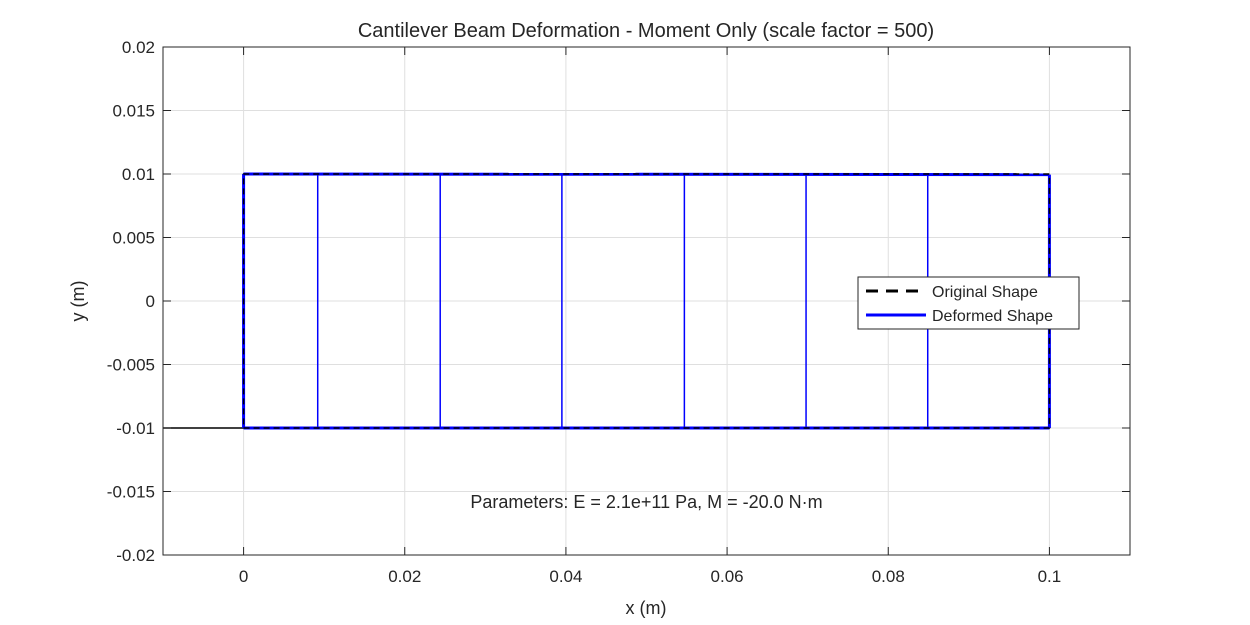 The width and height of the screenshot is (1250, 625). Describe the element at coordinates (135, 555) in the screenshot. I see `y-tick-label: -0.02` at that location.